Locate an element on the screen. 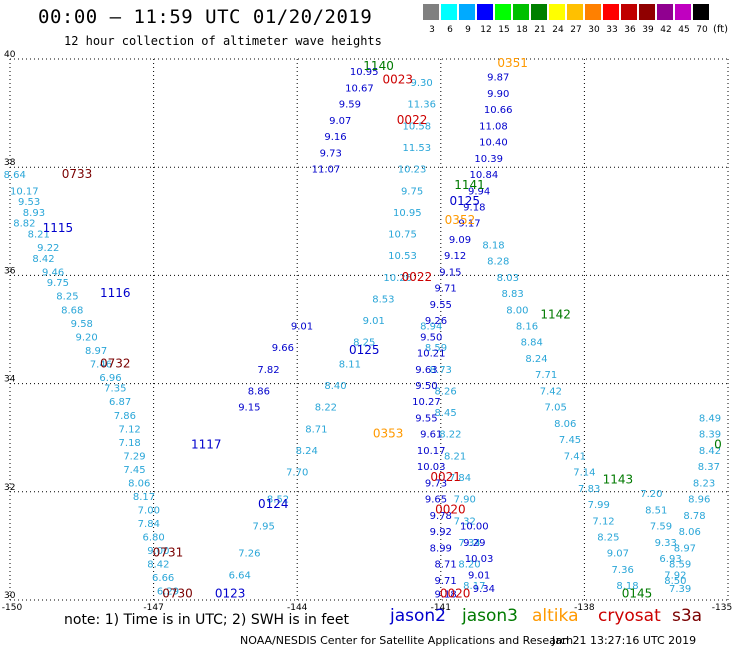  wave-height-value: 8.22 is located at coordinates (450, 435).